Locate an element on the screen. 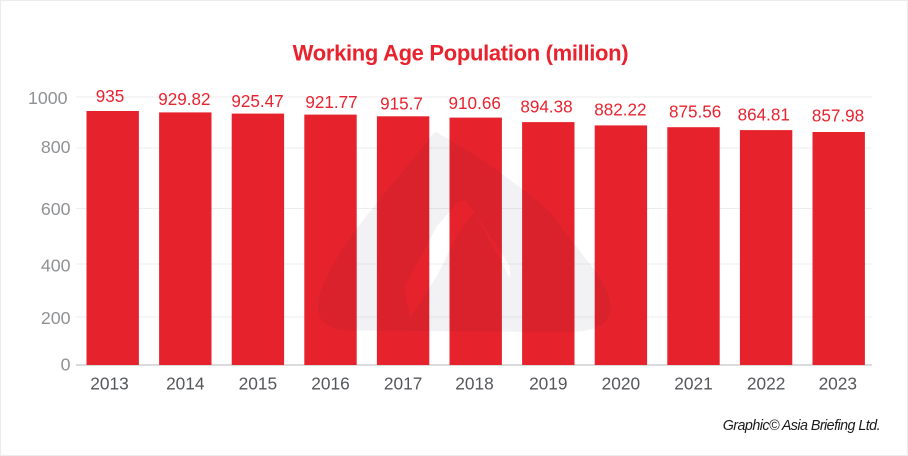  svg-text: 200 is located at coordinates (56, 318).